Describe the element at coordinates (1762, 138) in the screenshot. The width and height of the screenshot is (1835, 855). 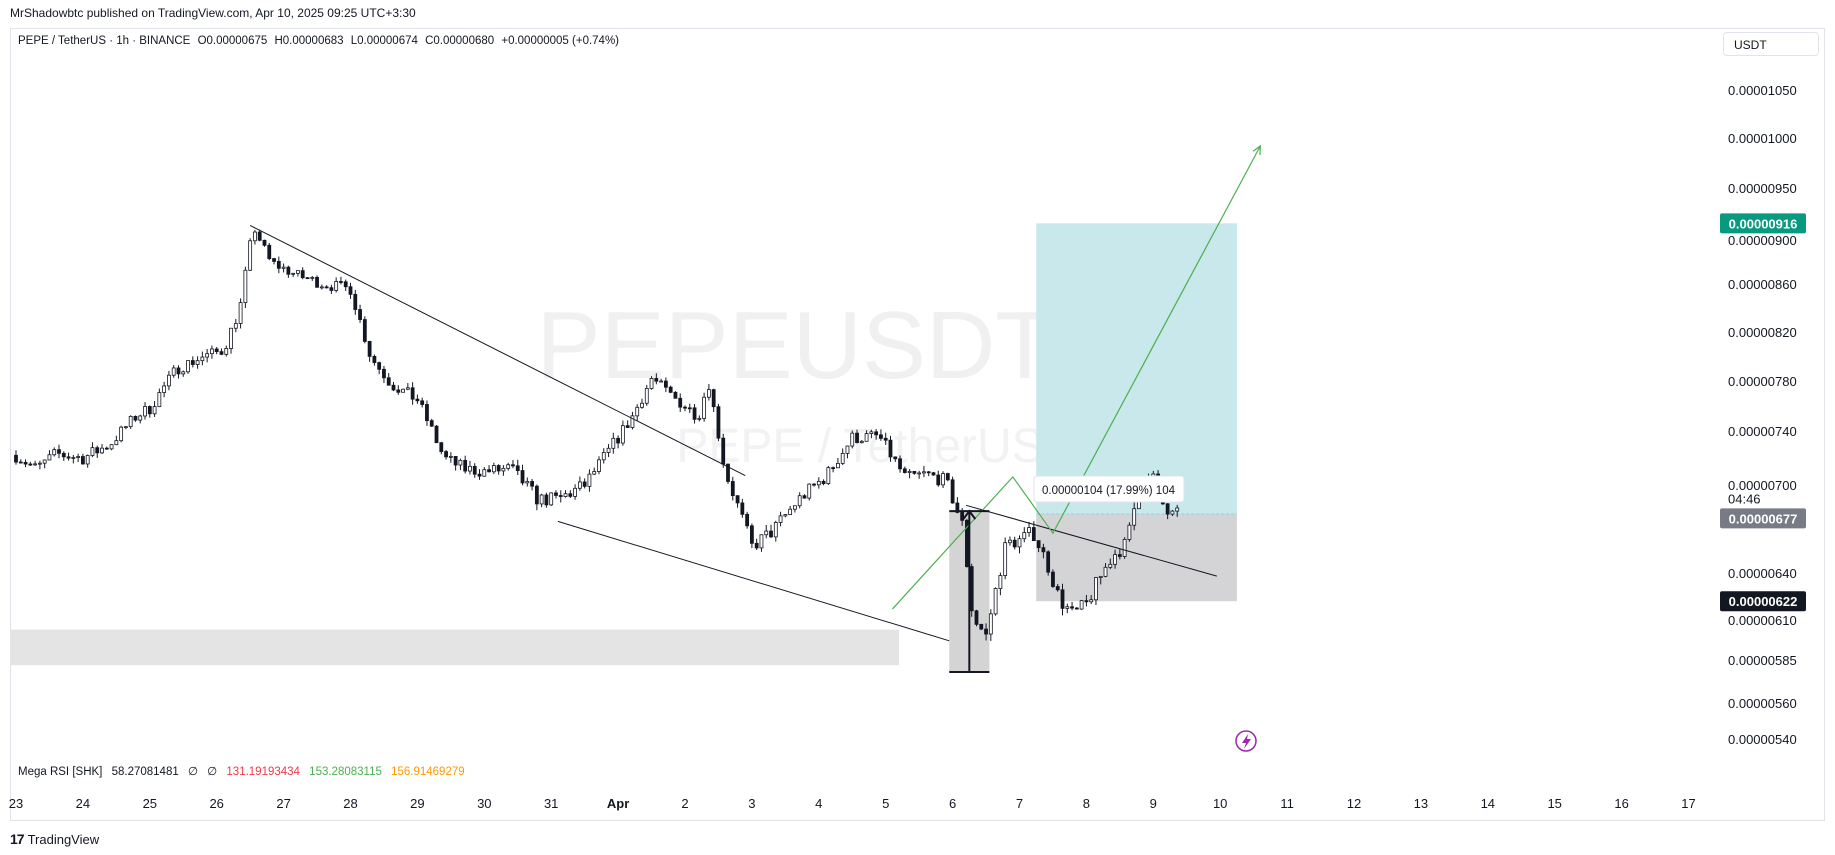
I see `price-tick: 0.00001000` at that location.